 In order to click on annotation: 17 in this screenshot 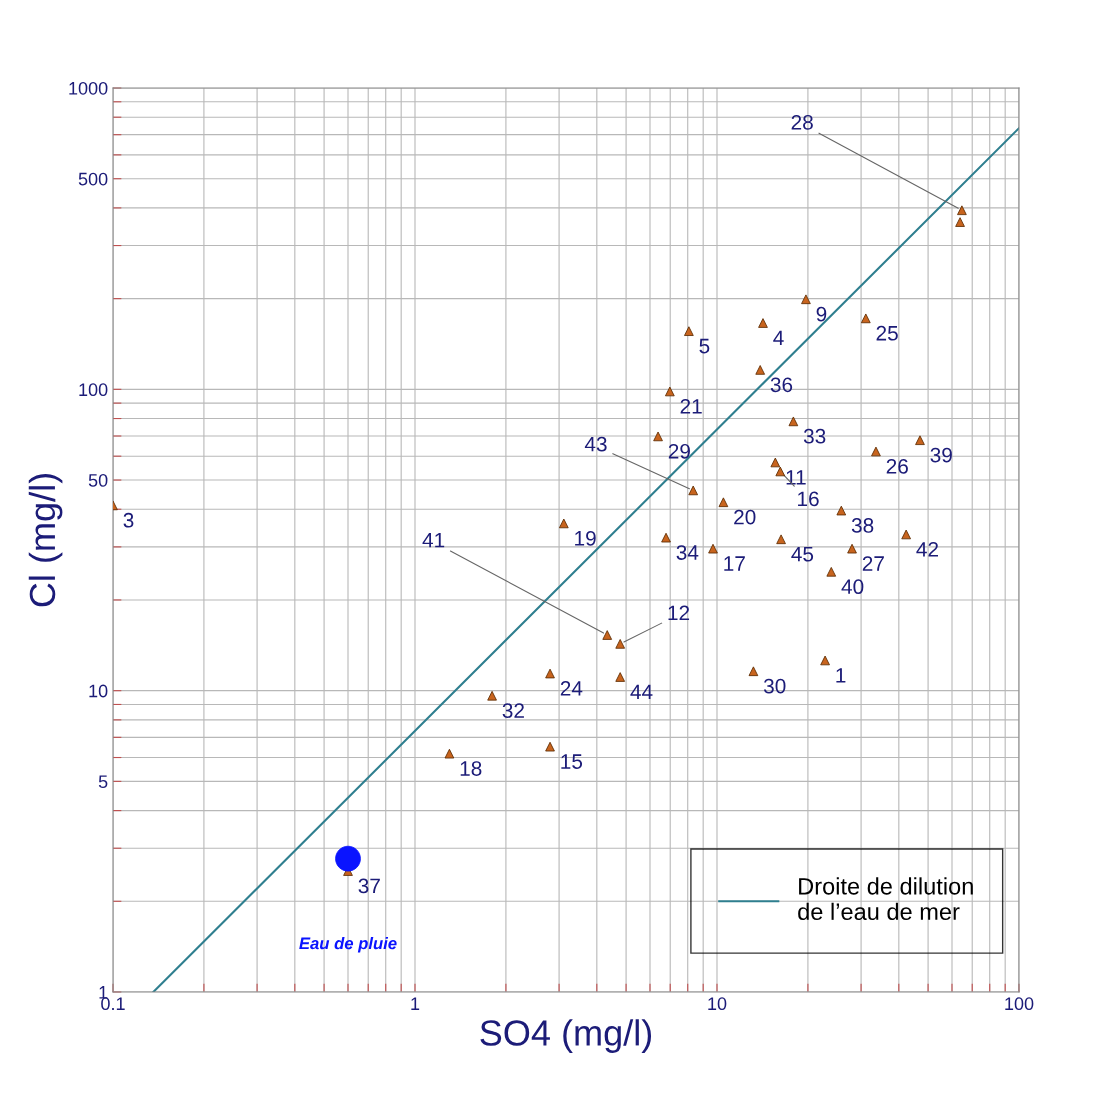, I will do `click(734, 563)`.